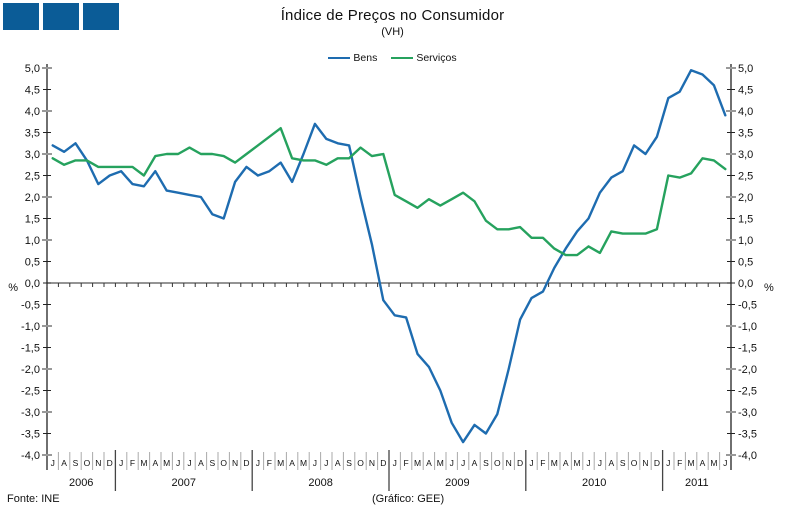 The height and width of the screenshot is (514, 785). What do you see at coordinates (365, 58) in the screenshot?
I see `legend-label-bens: Bens` at bounding box center [365, 58].